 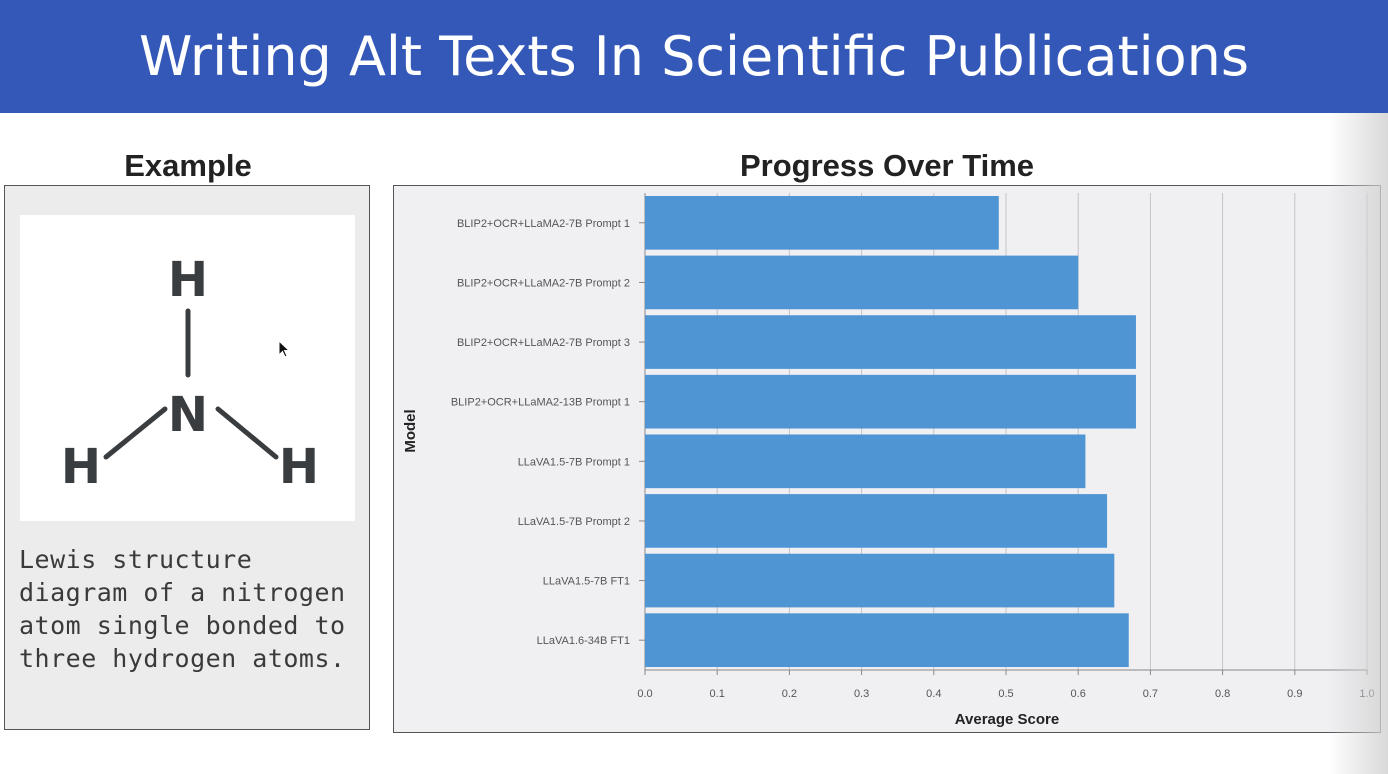 What do you see at coordinates (1005, 694) in the screenshot?
I see `x-tick-label: 0.5` at bounding box center [1005, 694].